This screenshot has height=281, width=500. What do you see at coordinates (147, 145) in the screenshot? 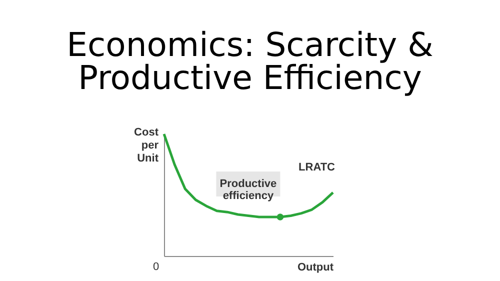
I see `y-axis-title: Cost per Unit` at bounding box center [147, 145].